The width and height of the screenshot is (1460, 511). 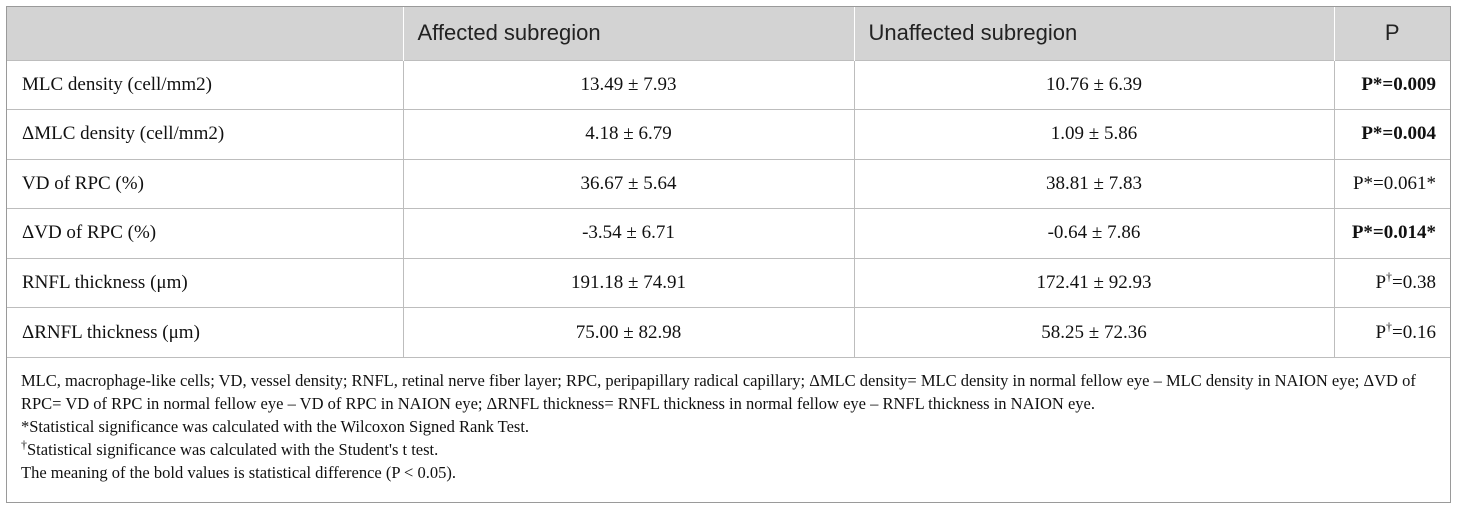 I want to click on header-p: P, so click(x=1391, y=33).